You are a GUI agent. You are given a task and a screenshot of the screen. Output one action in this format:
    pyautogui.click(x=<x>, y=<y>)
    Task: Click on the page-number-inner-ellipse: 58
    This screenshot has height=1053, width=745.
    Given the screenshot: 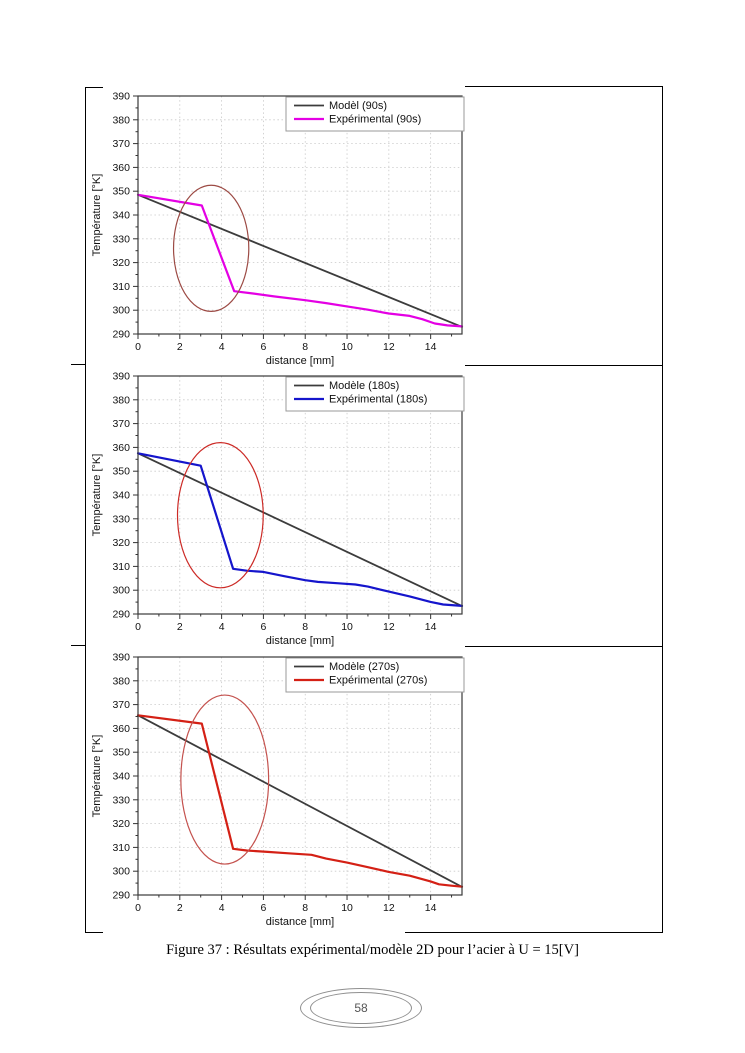 What is the action you would take?
    pyautogui.click(x=361, y=1008)
    